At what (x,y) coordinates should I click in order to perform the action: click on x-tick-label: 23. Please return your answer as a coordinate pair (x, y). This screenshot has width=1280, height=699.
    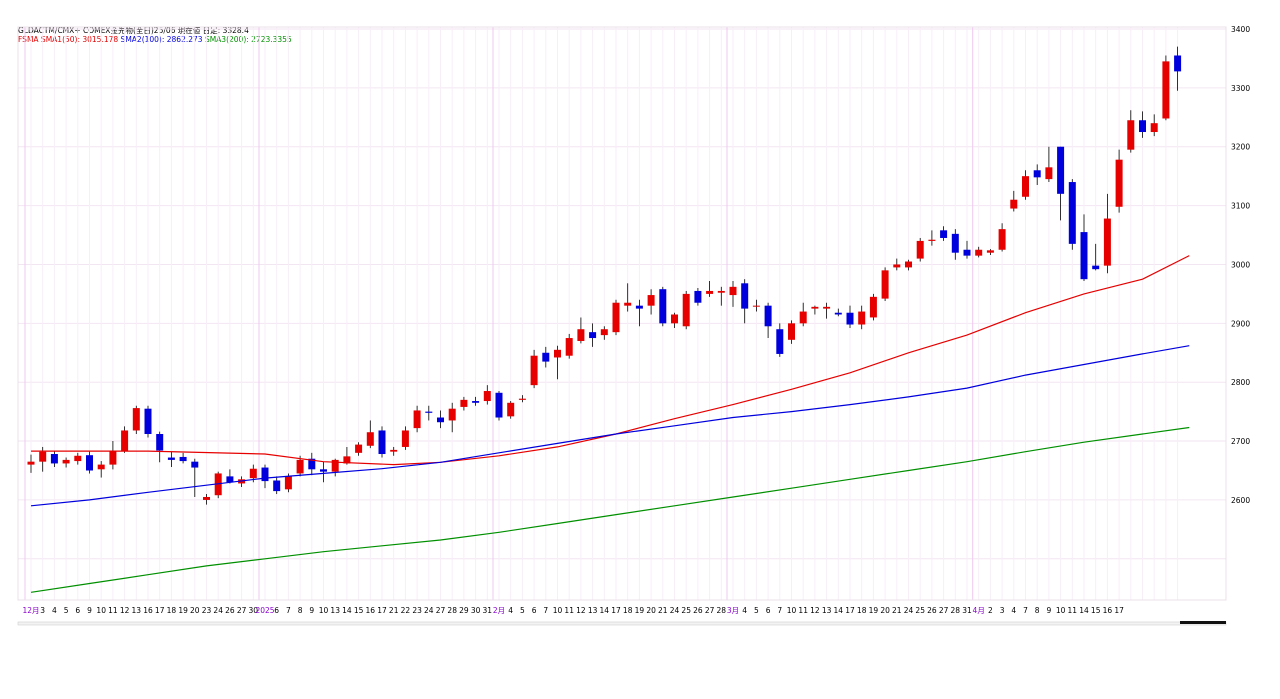
    Looking at the image, I should click on (207, 610).